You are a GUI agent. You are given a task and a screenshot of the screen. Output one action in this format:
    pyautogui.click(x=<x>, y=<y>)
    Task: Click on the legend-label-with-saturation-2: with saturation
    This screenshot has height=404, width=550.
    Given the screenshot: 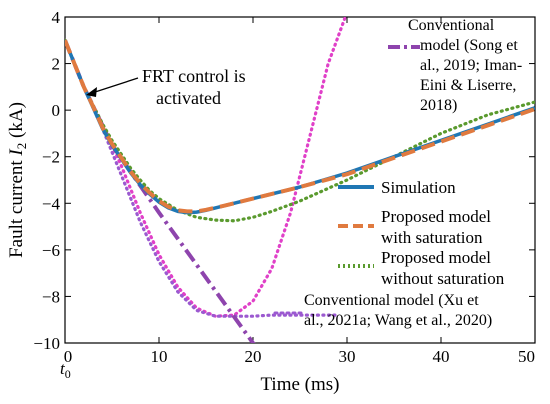 What is the action you would take?
    pyautogui.click(x=432, y=237)
    